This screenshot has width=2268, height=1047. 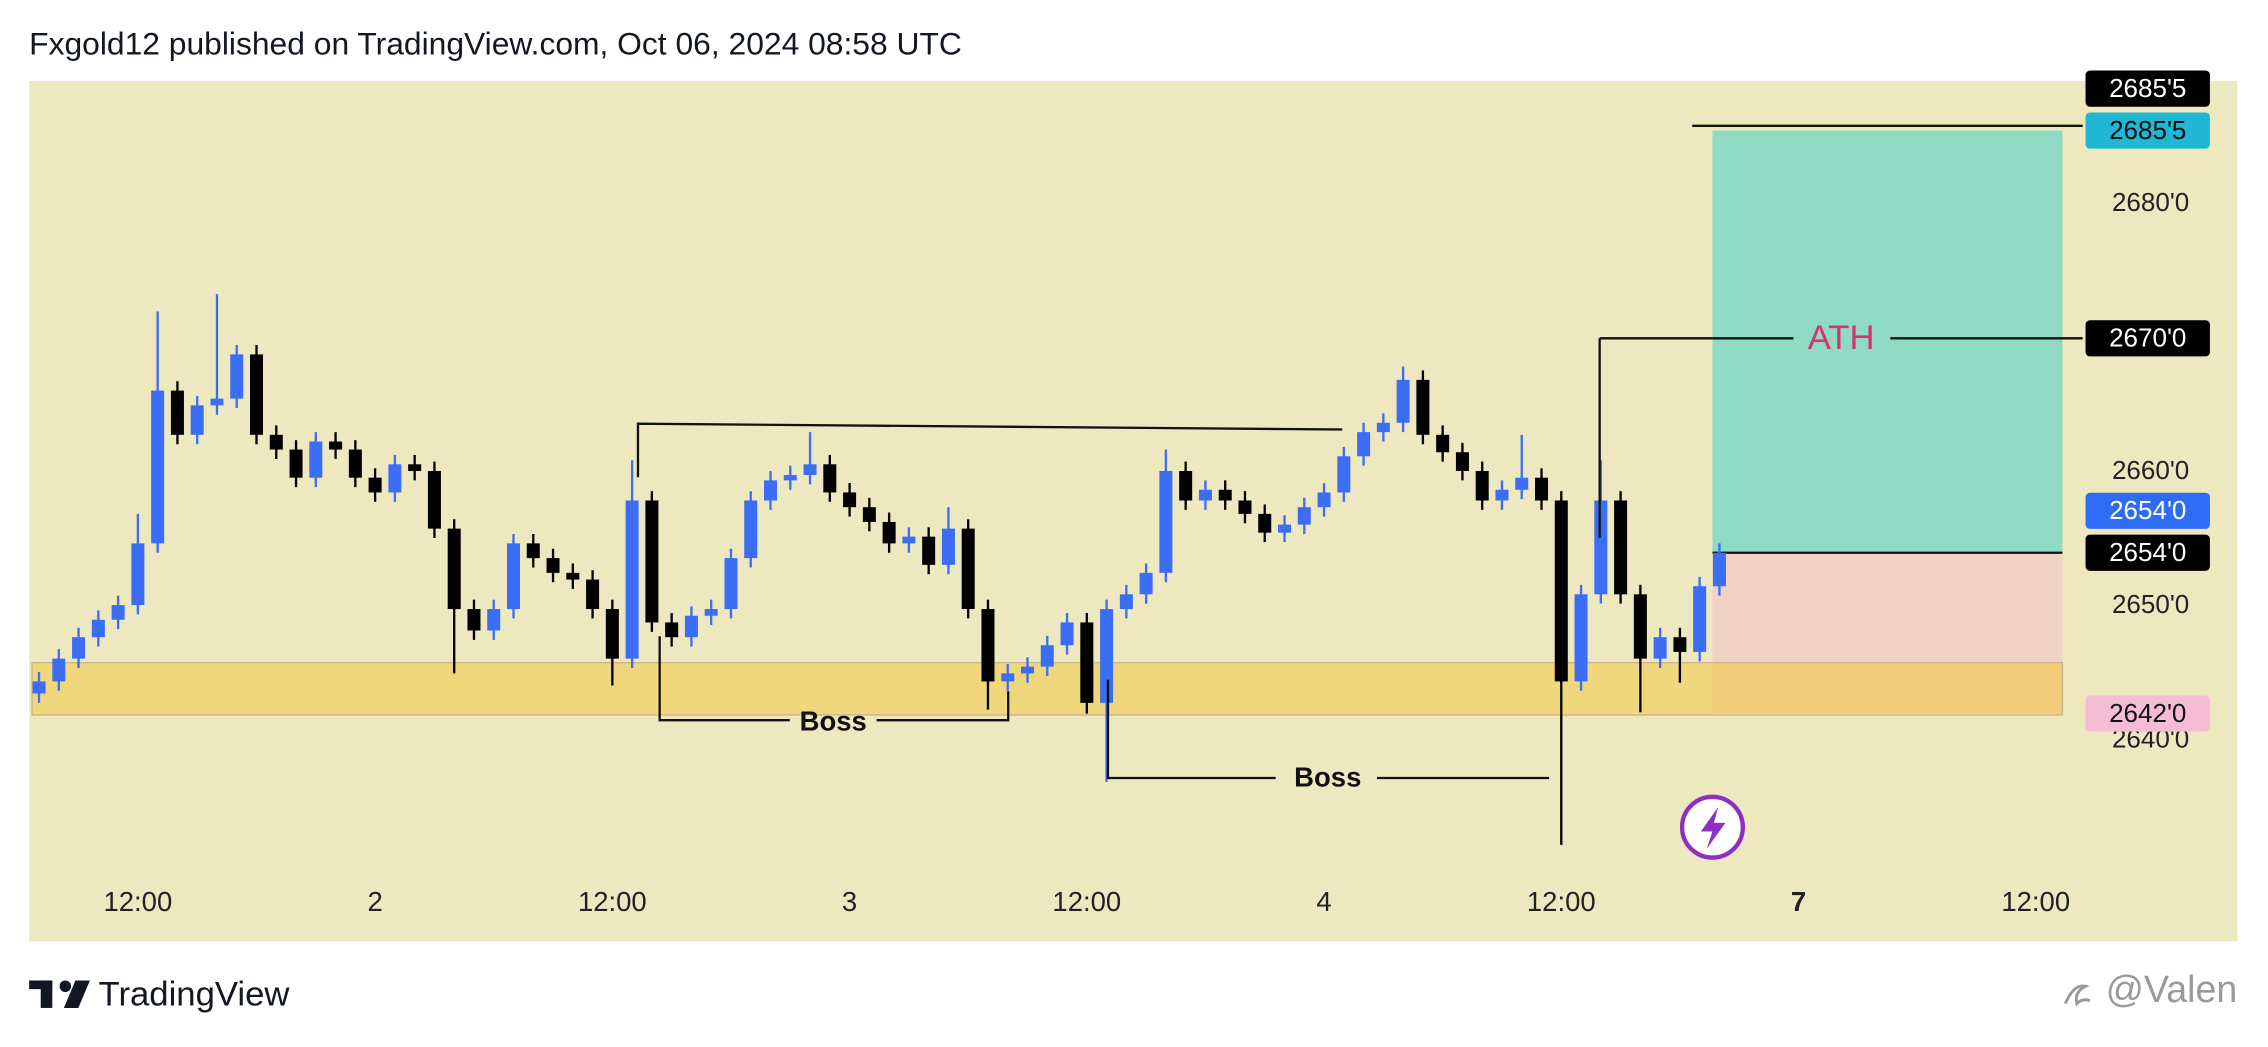 I want to click on price-label: 2642'0, so click(x=2147, y=713).